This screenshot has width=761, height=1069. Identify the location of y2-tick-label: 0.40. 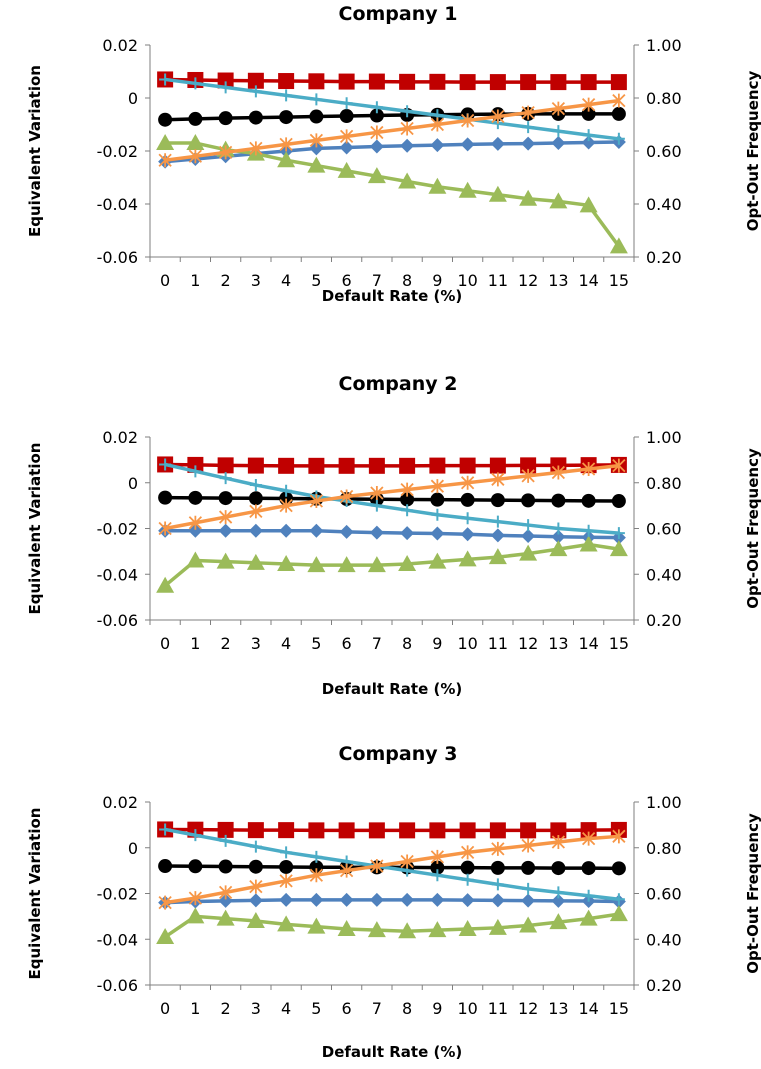
(664, 574).